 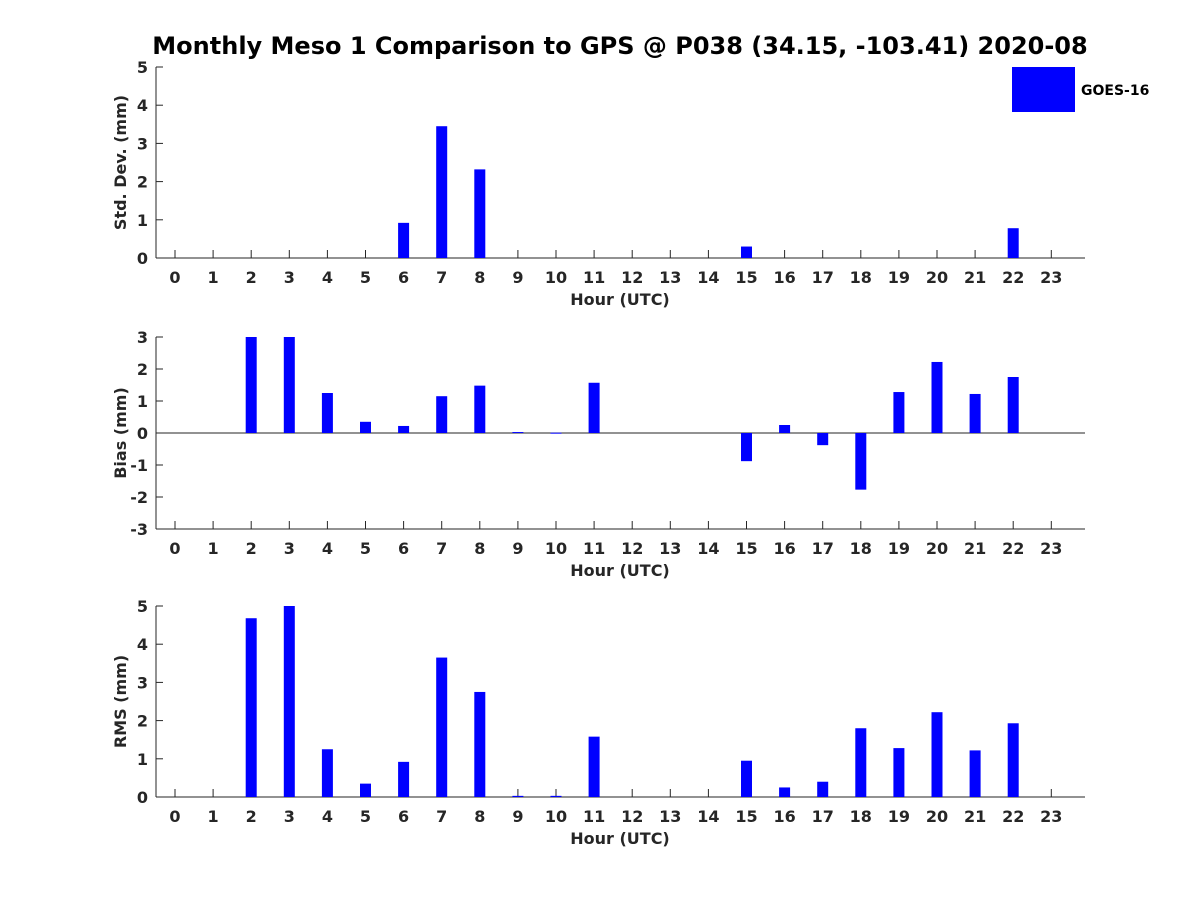 What do you see at coordinates (620, 838) in the screenshot?
I see `x-axis-label: Hour (UTC)` at bounding box center [620, 838].